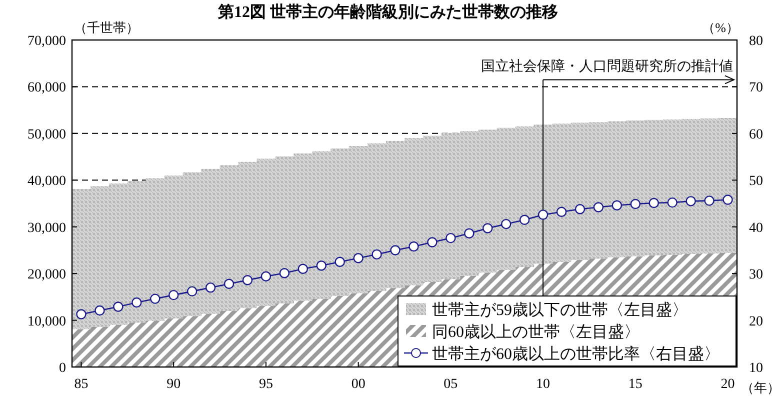 This screenshot has height=403, width=776. What do you see at coordinates (47, 228) in the screenshot?
I see `y-tick-label: 30,000` at bounding box center [47, 228].